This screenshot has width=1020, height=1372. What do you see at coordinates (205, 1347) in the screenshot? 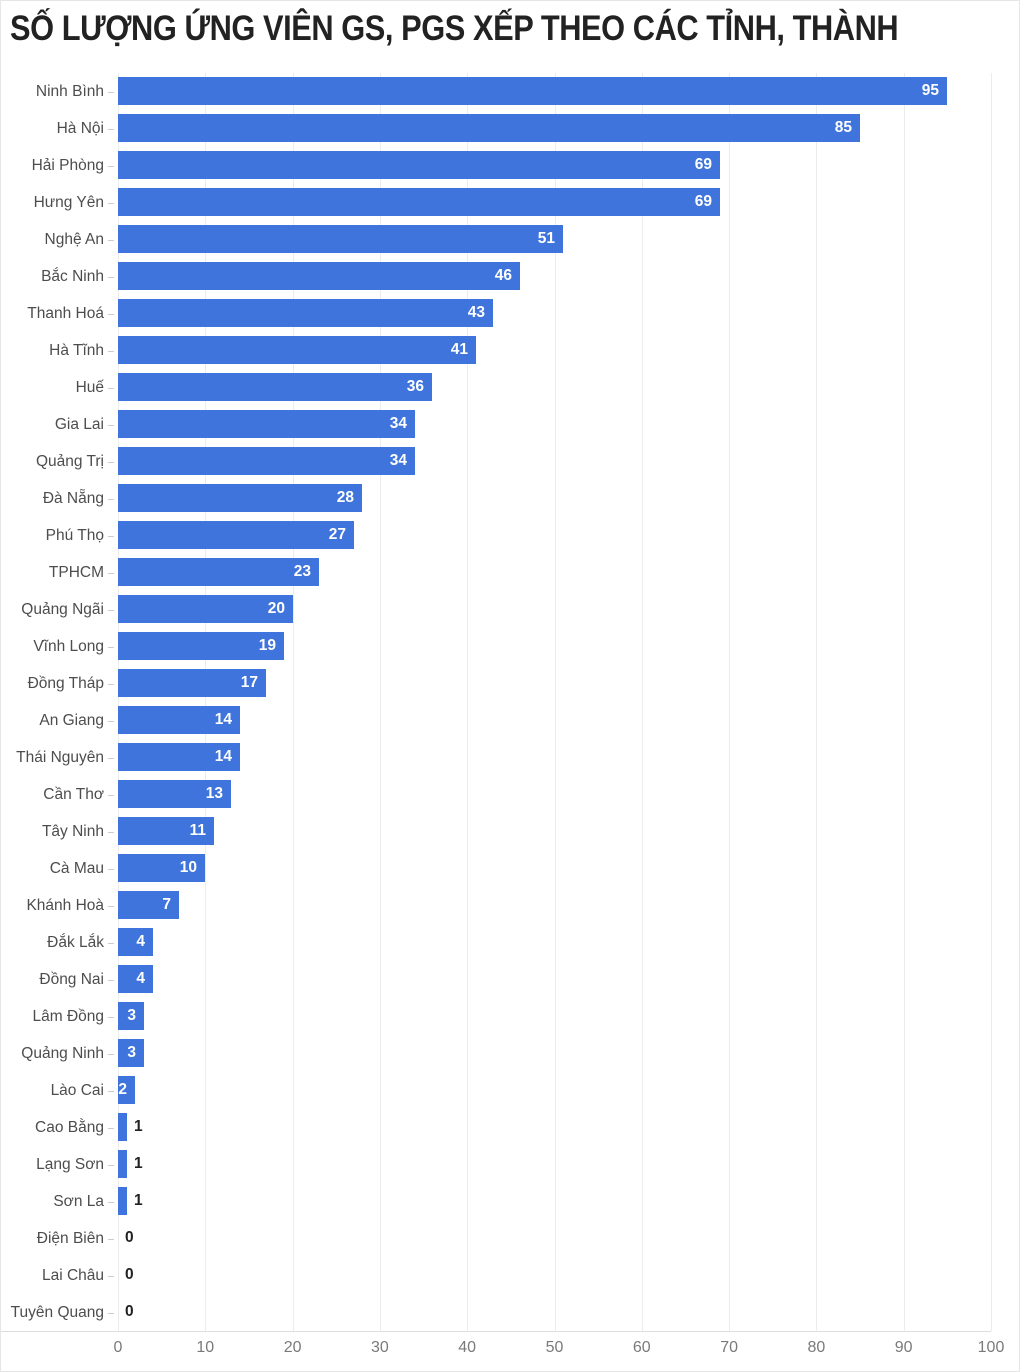
I see `x-axis-label: 10` at bounding box center [205, 1347].